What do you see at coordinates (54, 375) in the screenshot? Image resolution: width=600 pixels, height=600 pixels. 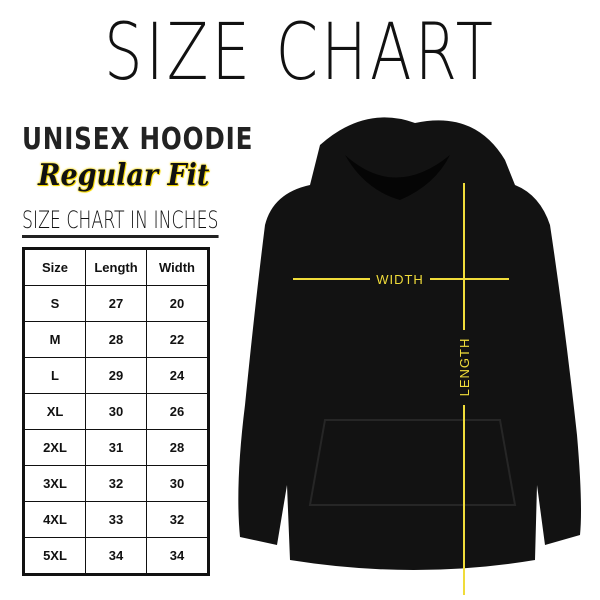 I see `table-cell: L` at bounding box center [54, 375].